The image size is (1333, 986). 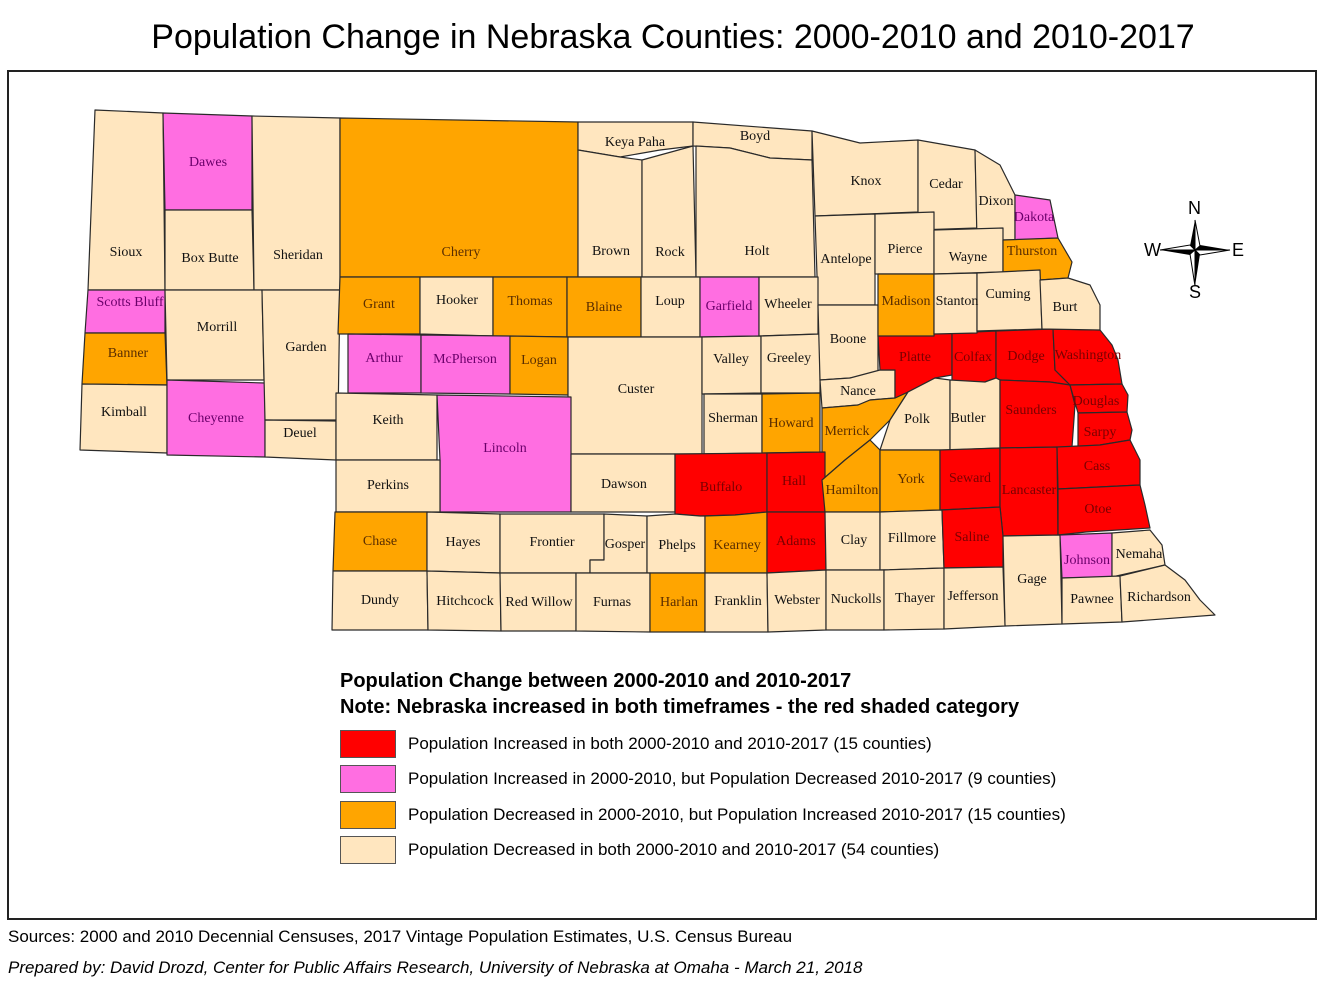 What do you see at coordinates (845, 259) in the screenshot?
I see `county-label-antelope: Antelope` at bounding box center [845, 259].